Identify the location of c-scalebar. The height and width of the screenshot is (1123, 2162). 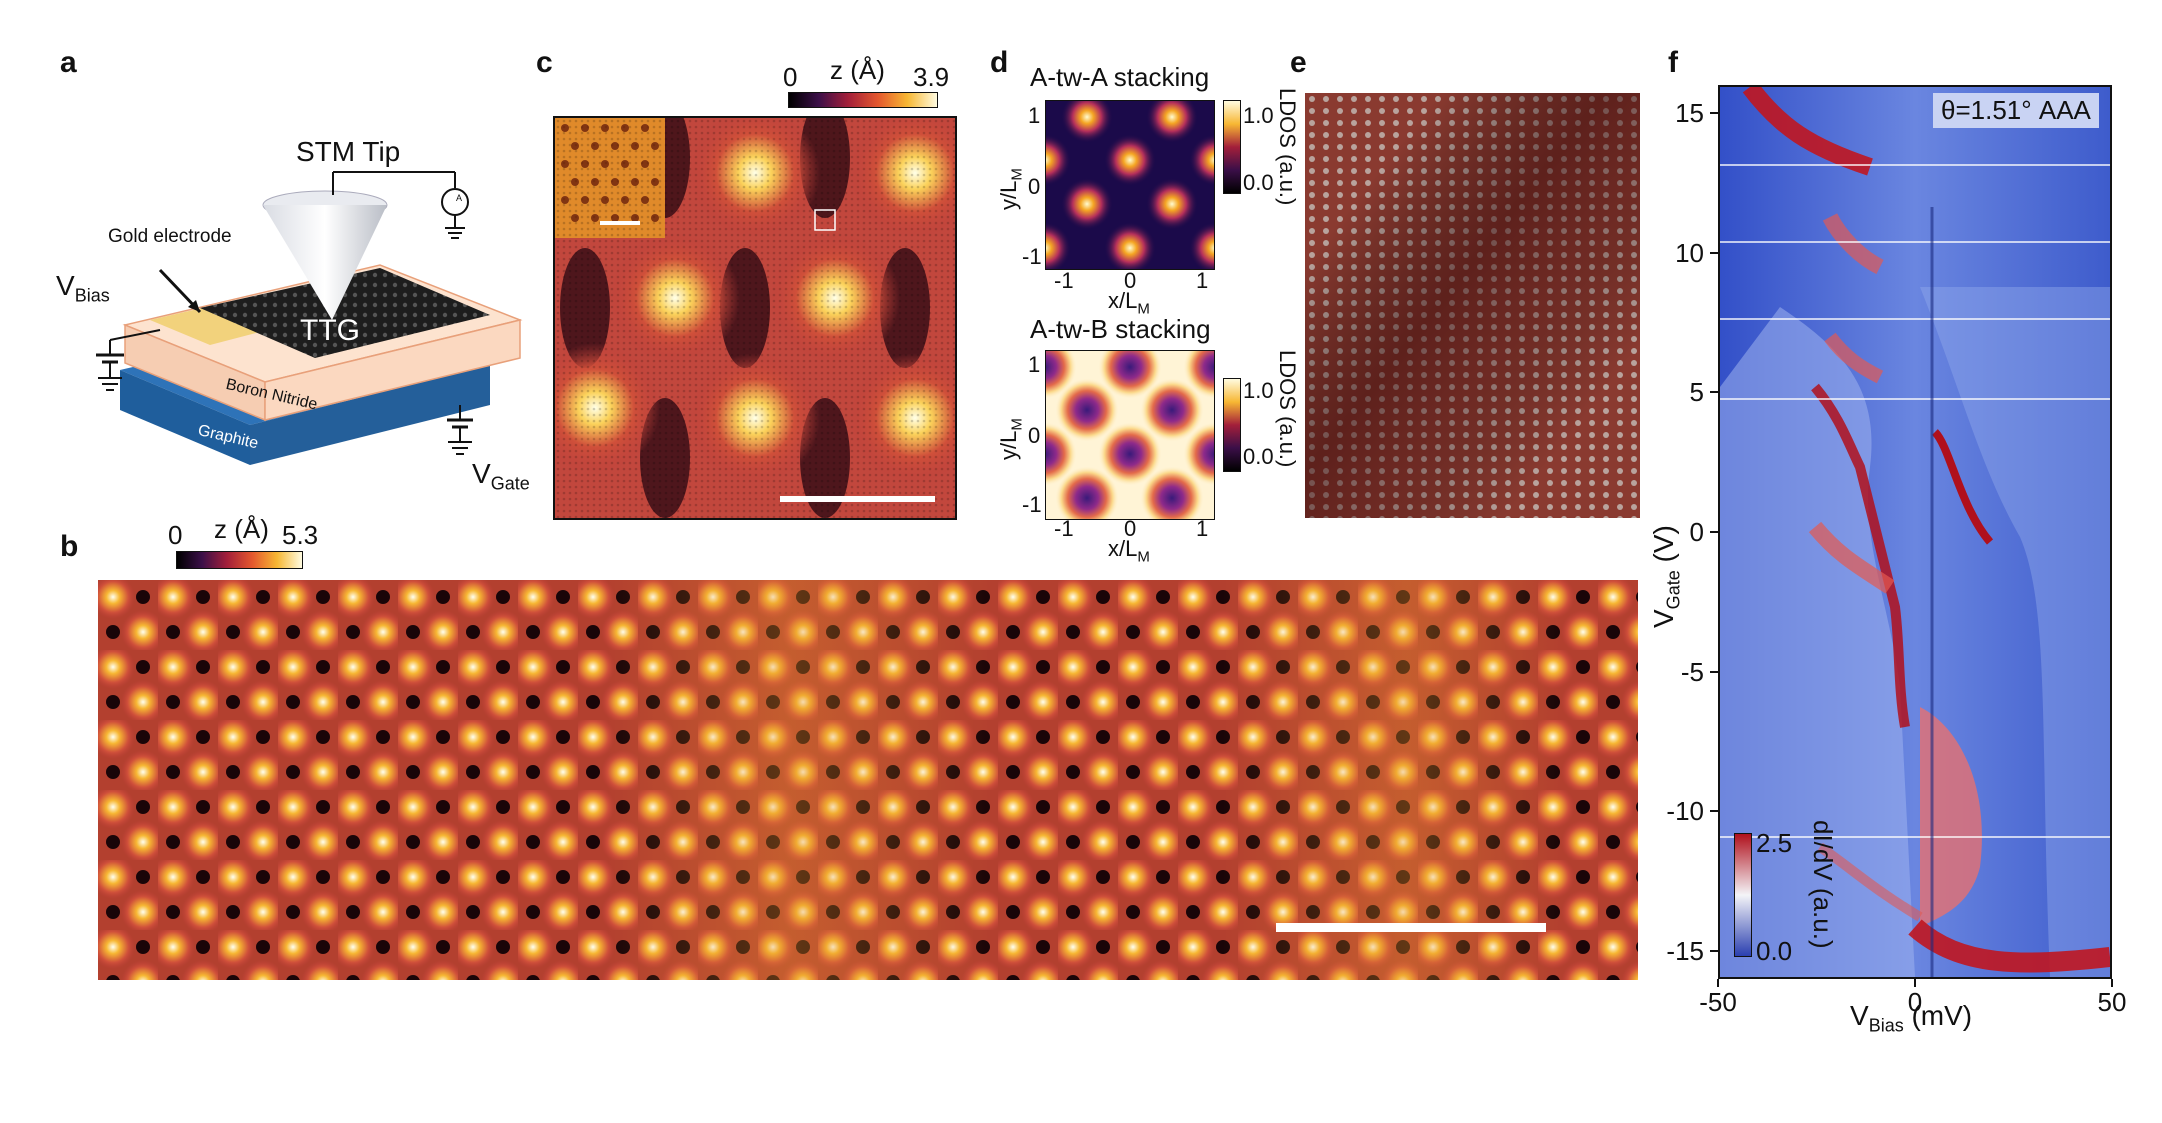
(857, 499).